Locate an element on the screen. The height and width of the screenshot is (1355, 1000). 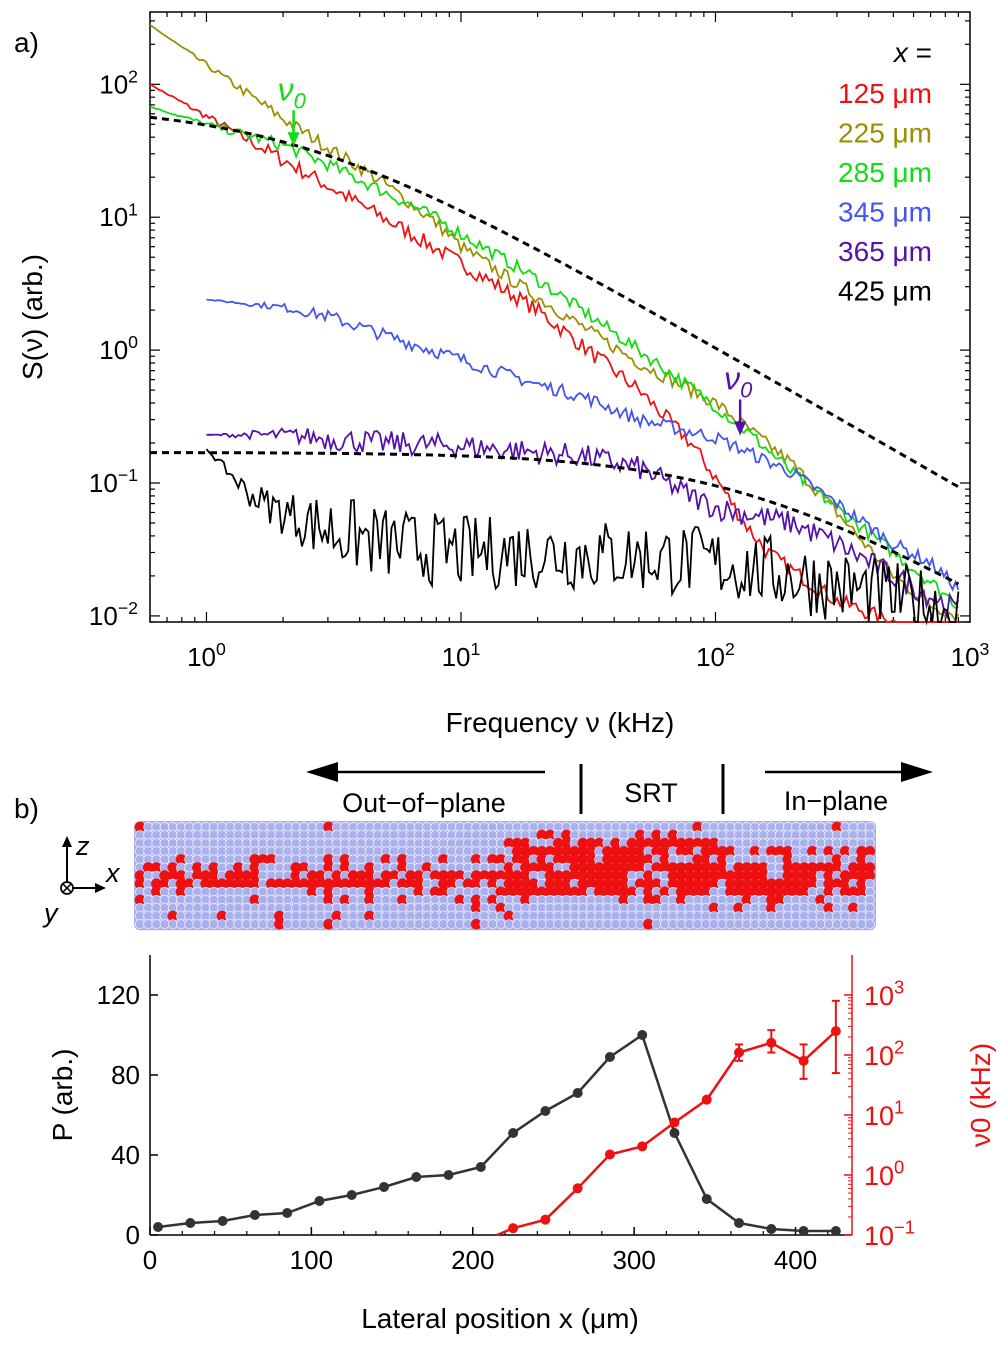
a-x-tick-label: 10¹ is located at coordinates (461, 655).